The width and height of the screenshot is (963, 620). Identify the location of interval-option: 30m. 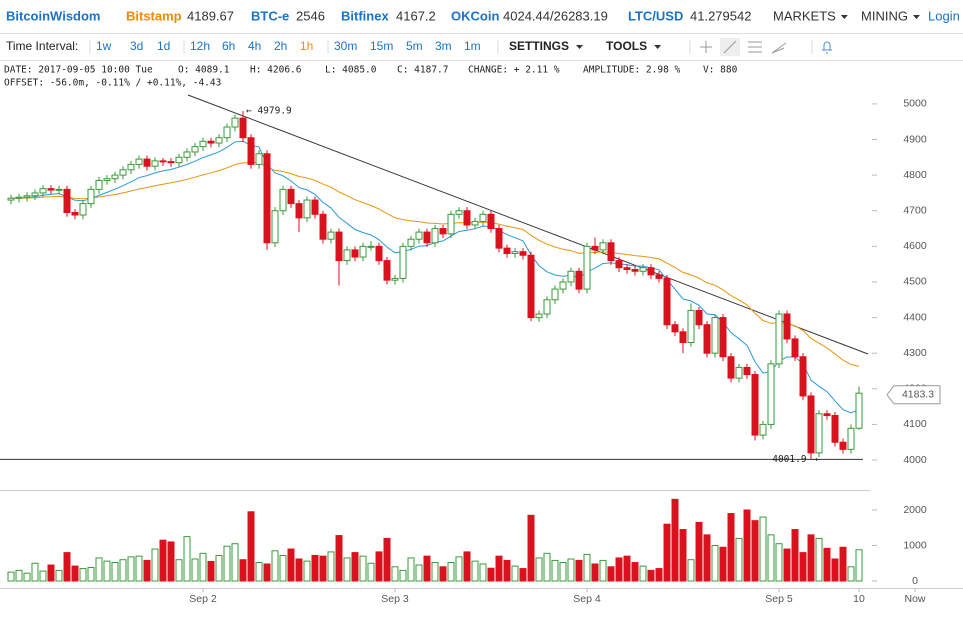
(345, 46).